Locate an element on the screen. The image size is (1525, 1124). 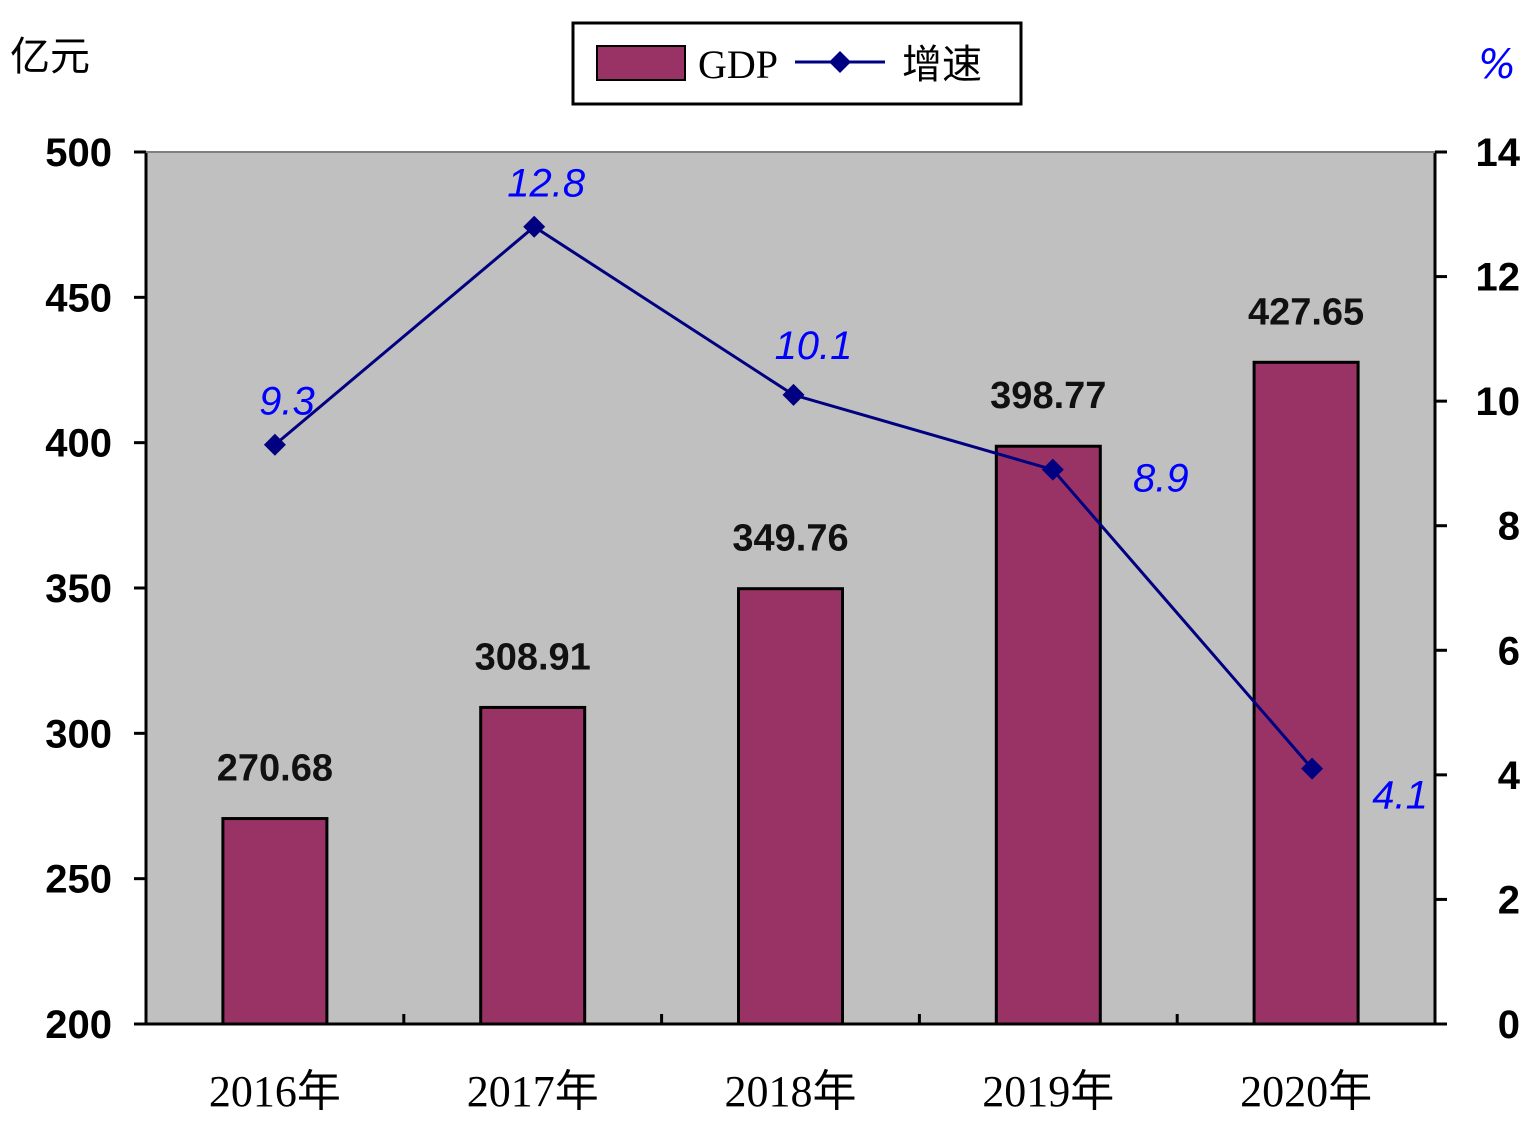
bar-2017年 is located at coordinates (533, 865).